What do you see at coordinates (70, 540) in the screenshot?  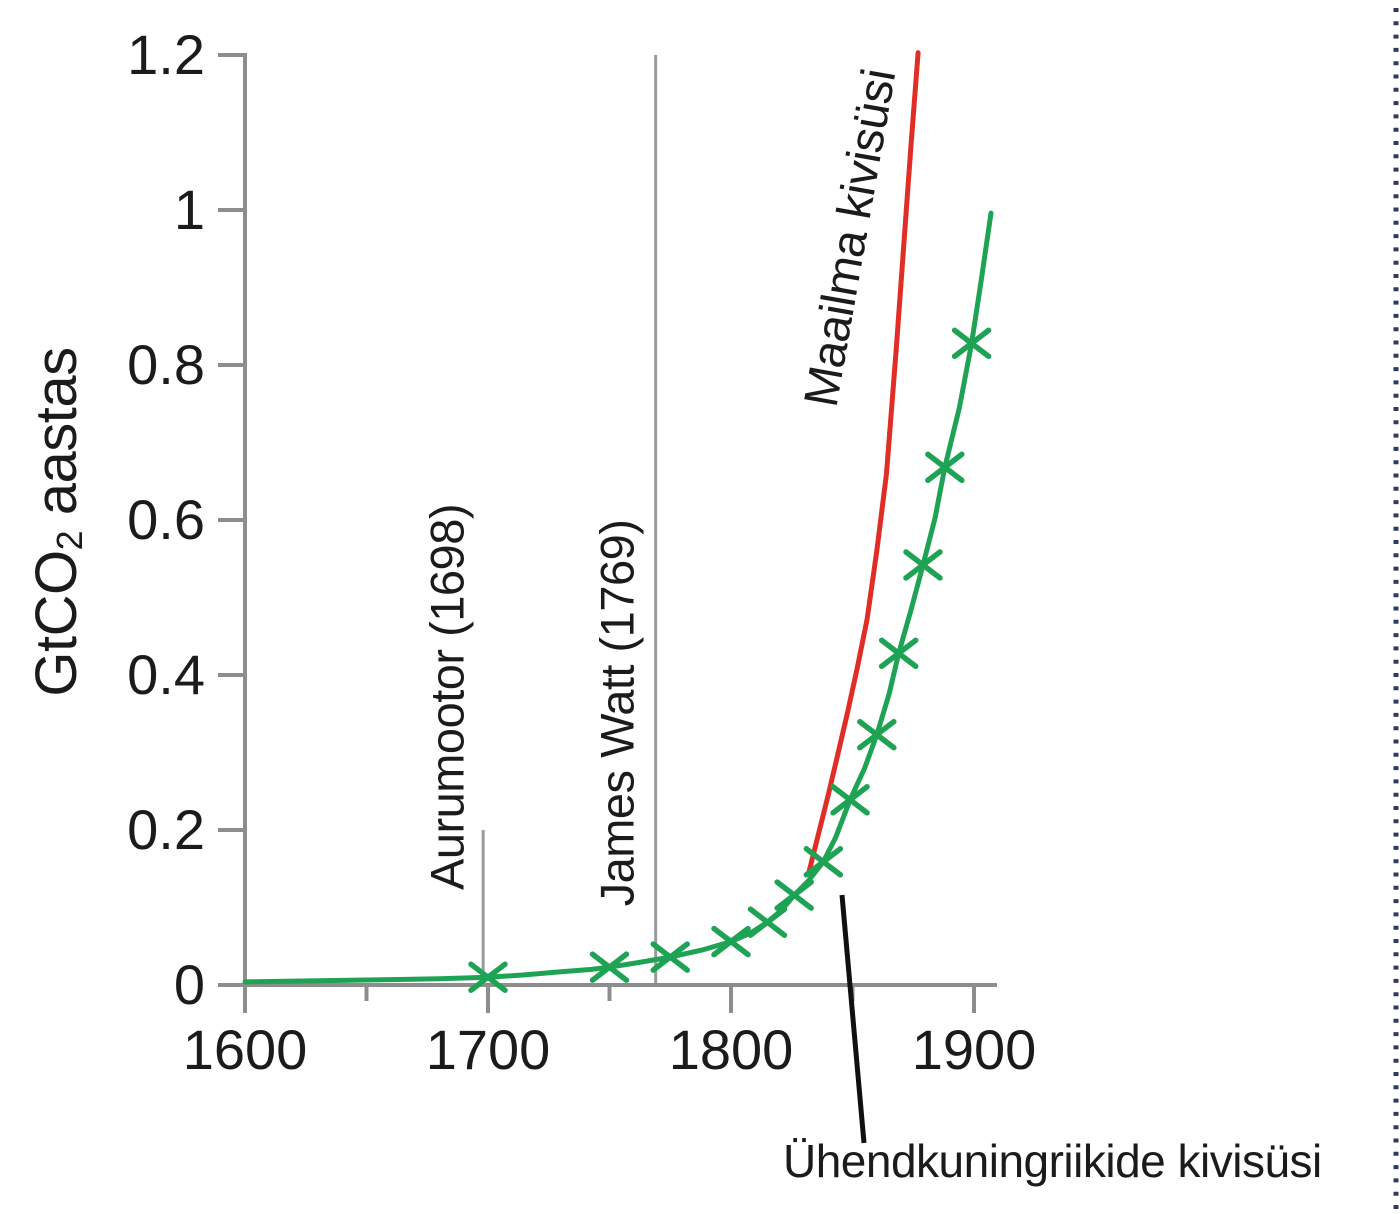 I see `y-axis-title-subscript: 2` at bounding box center [70, 540].